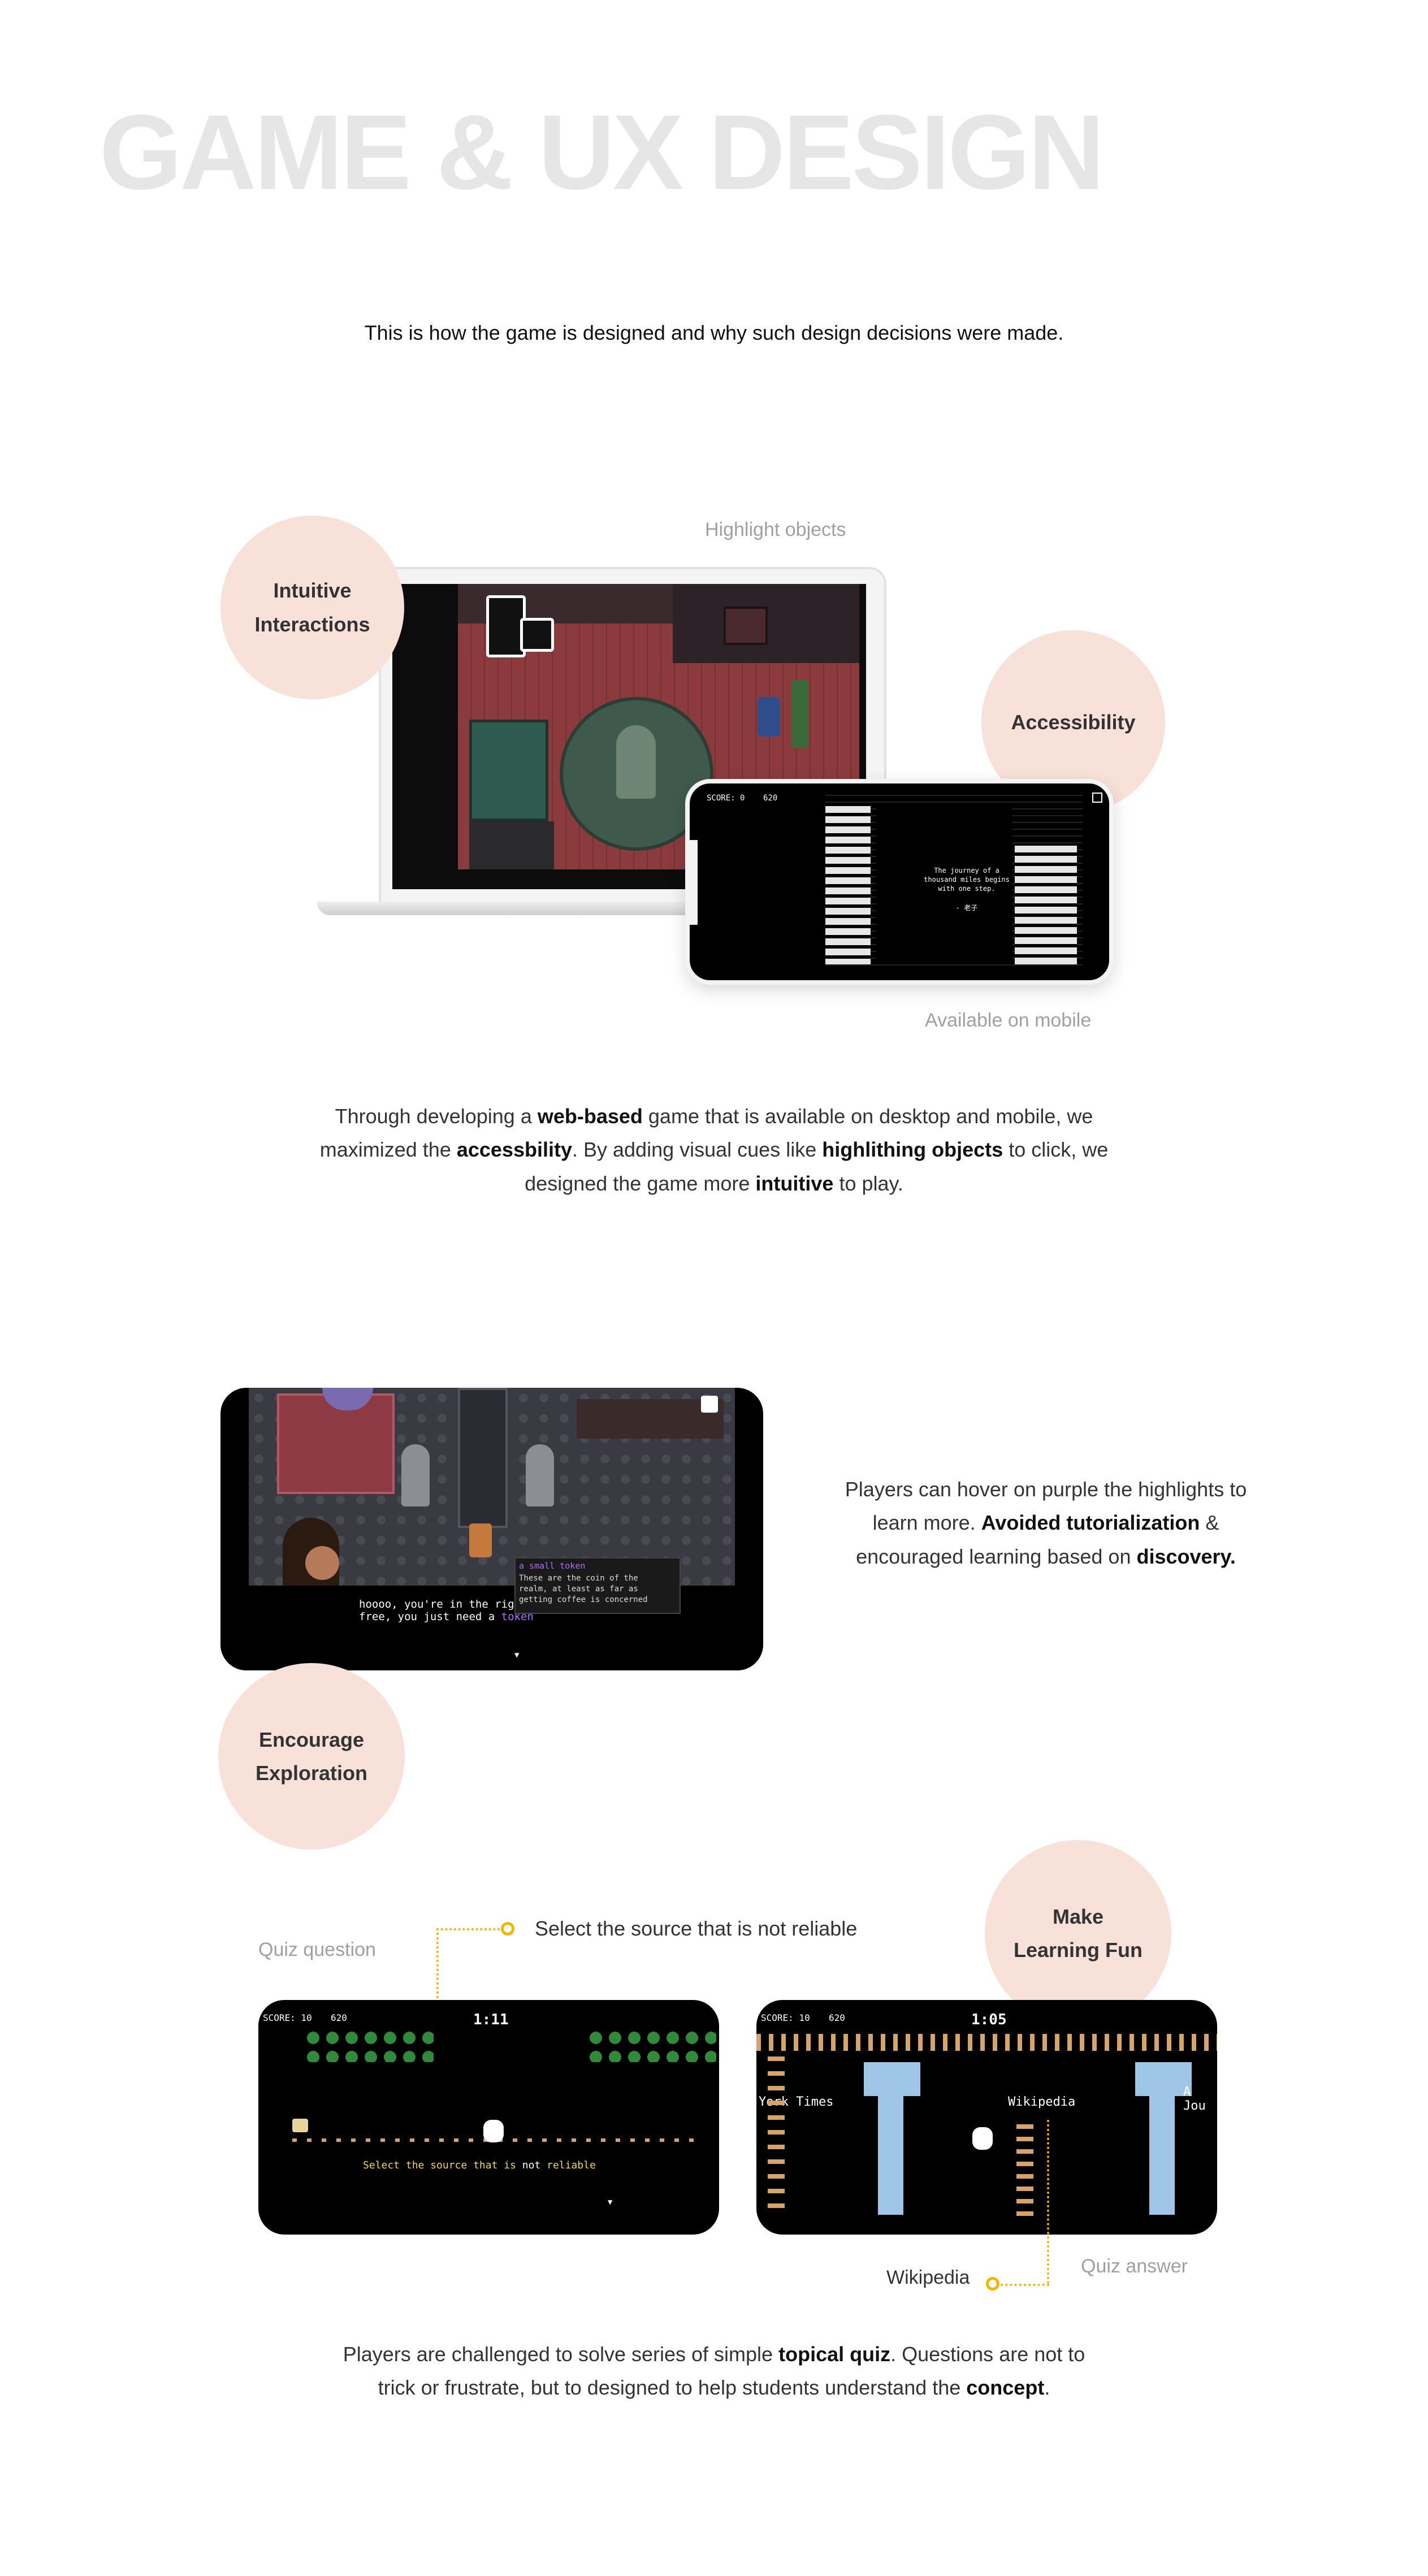  I want to click on dialog-next-icon: ▼, so click(517, 1655).